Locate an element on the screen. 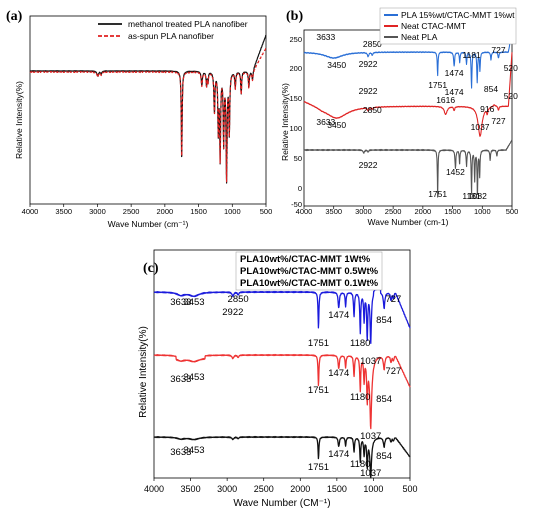 This screenshot has height=519, width=550. panel-c-label: (c) is located at coordinates (151, 268).